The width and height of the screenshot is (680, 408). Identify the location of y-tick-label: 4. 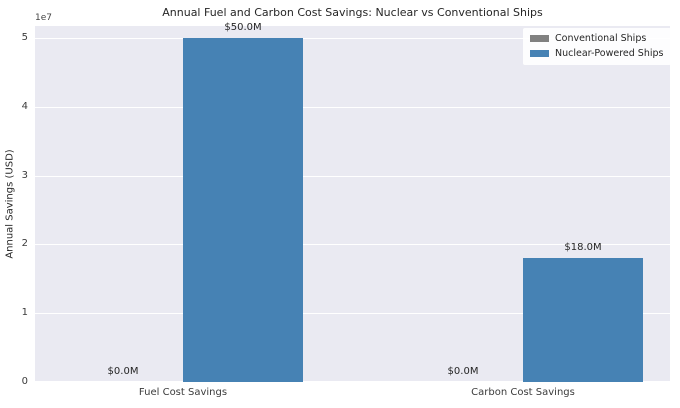
(24, 106).